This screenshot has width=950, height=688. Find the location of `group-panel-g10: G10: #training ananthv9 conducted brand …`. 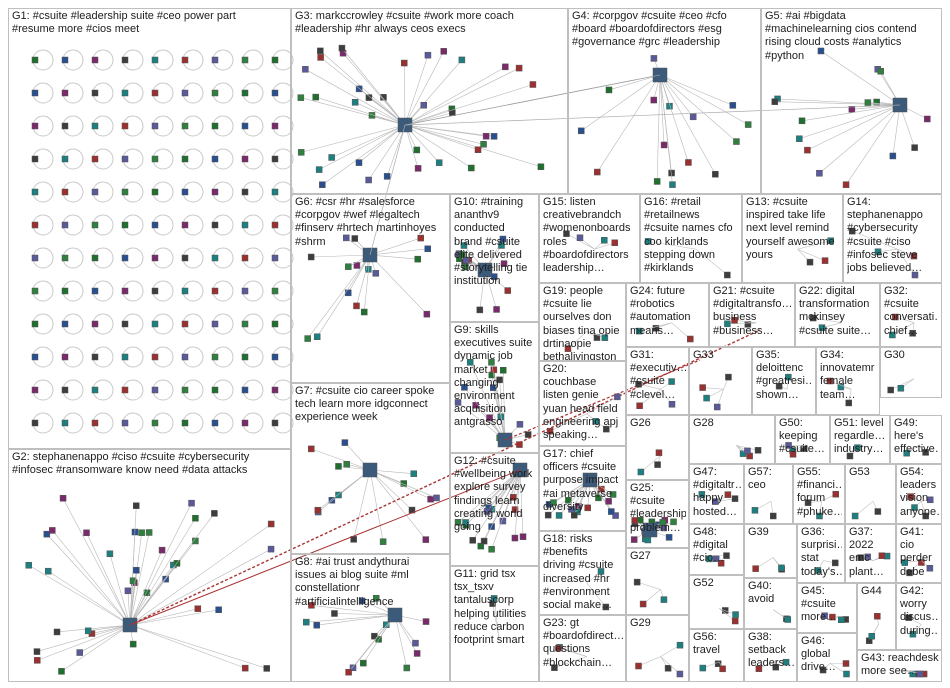

group-panel-g10: G10: #training ananthv9 conducted brand … is located at coordinates (494, 258).